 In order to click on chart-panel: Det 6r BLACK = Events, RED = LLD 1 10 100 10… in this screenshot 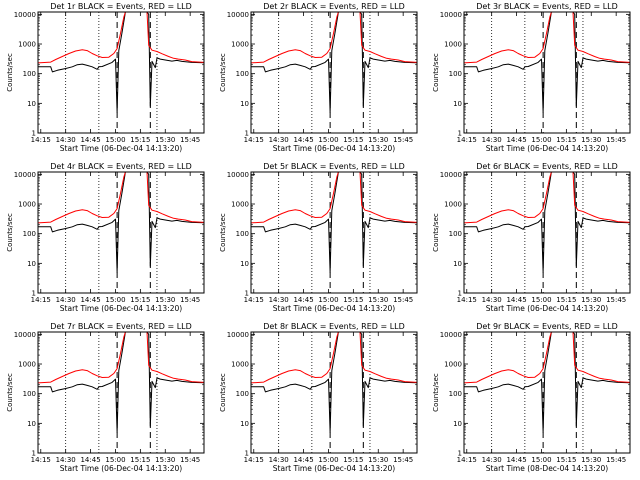, I will do `click(531, 237)`.